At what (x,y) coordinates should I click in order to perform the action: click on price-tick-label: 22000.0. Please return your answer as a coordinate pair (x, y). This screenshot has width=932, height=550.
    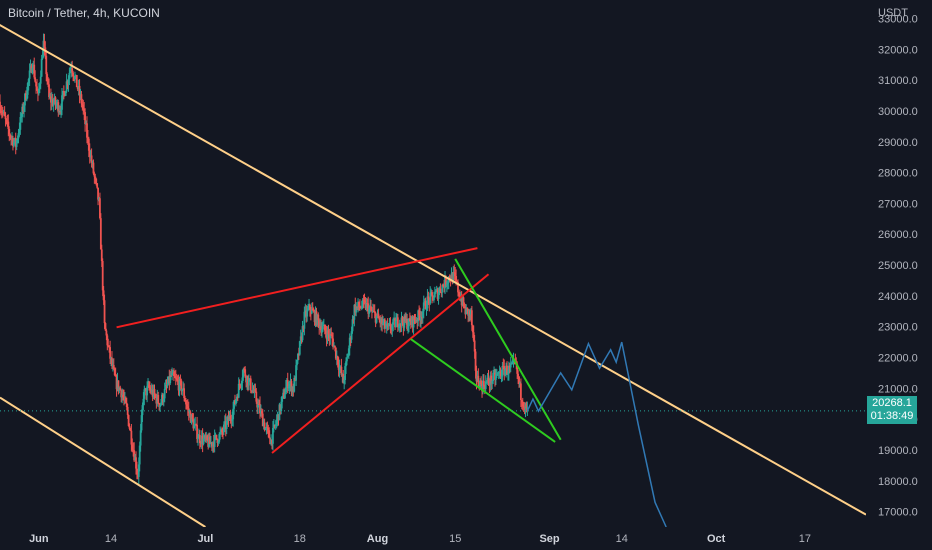
    Looking at the image, I should click on (898, 358).